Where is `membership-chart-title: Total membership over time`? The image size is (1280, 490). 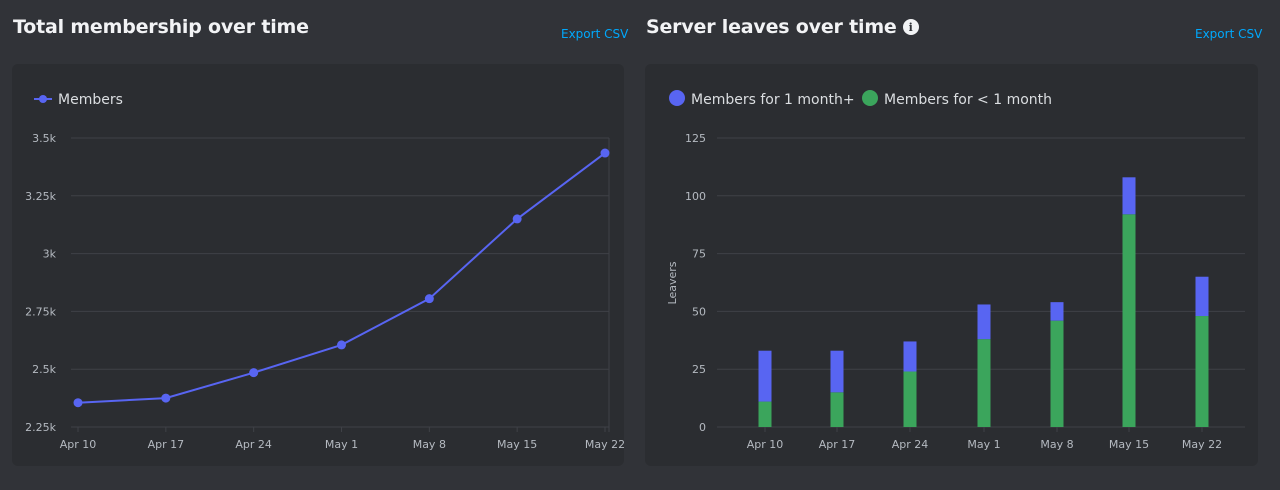 membership-chart-title: Total membership over time is located at coordinates (161, 27).